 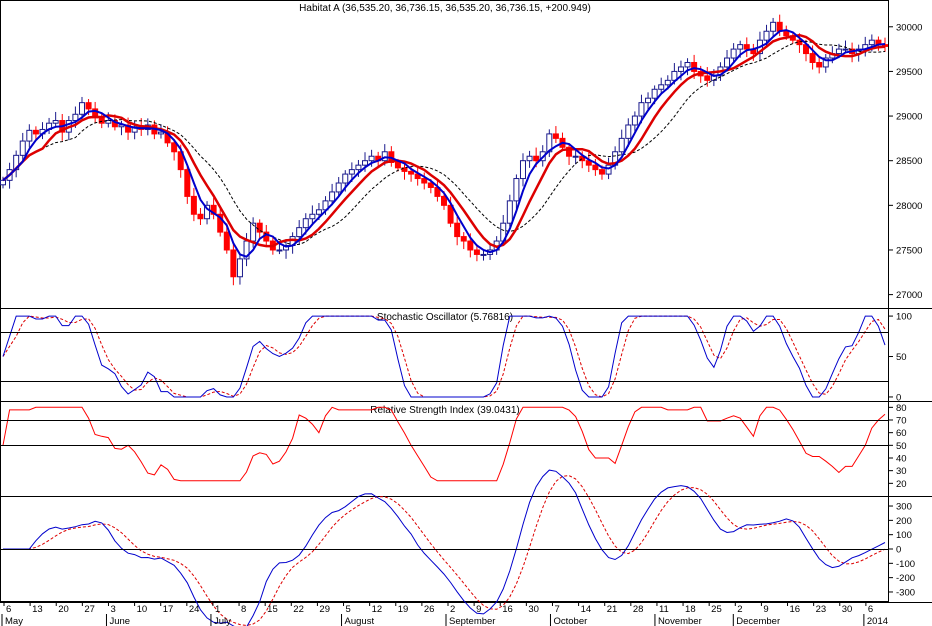 I want to click on x-day-label: 19, so click(x=403, y=609).